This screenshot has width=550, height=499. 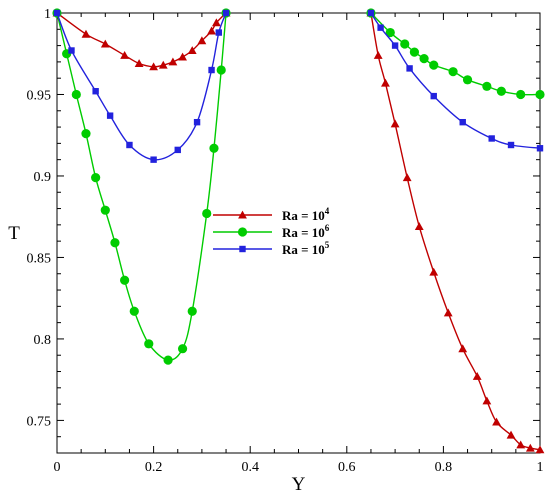 What do you see at coordinates (57, 467) in the screenshot?
I see `x-tick-label: 0` at bounding box center [57, 467].